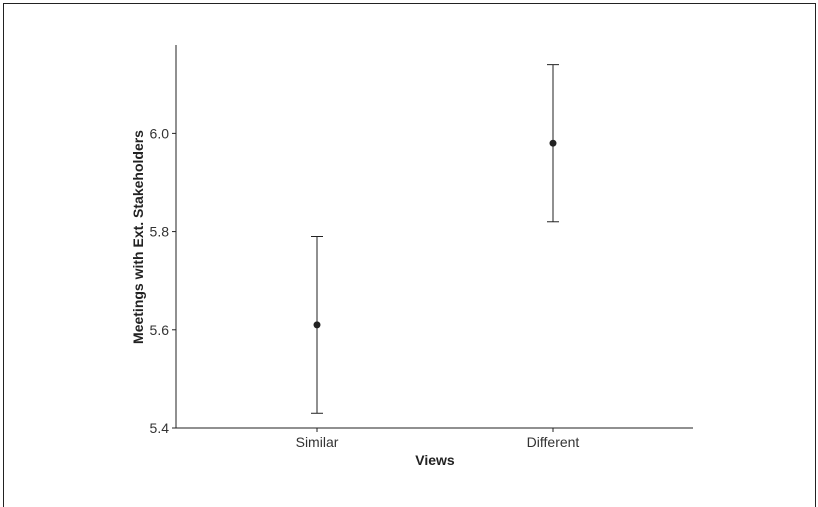 Image resolution: width=818 pixels, height=507 pixels. Describe the element at coordinates (163, 280) in the screenshot. I see `y-ticks: 5.4 5.6 5.8 6.0` at that location.